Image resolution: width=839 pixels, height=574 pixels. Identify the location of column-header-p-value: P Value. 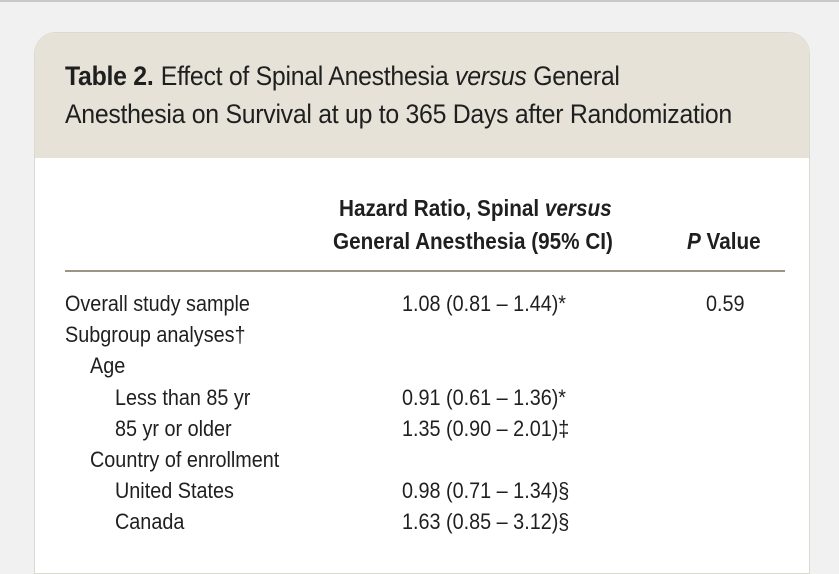
(724, 241).